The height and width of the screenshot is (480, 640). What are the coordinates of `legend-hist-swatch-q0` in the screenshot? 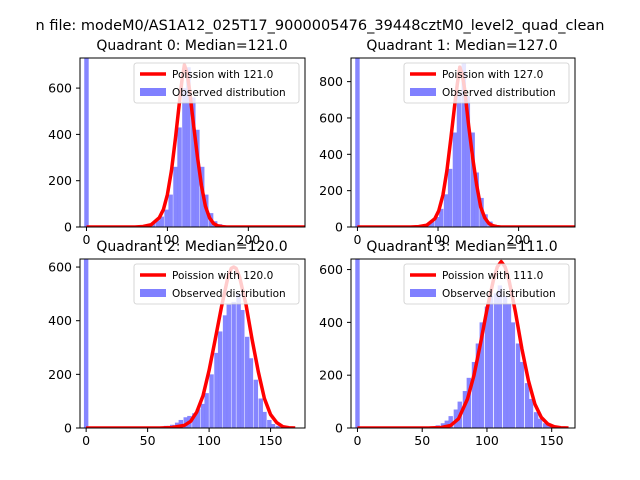 It's located at (153, 92).